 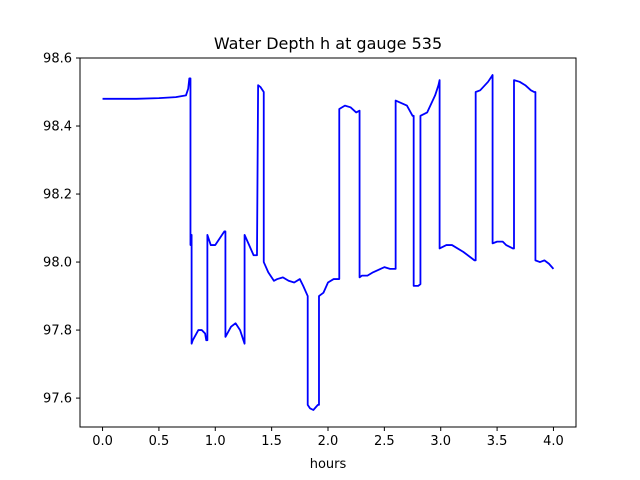 I want to click on x-tick-label: 1.5, so click(x=271, y=441).